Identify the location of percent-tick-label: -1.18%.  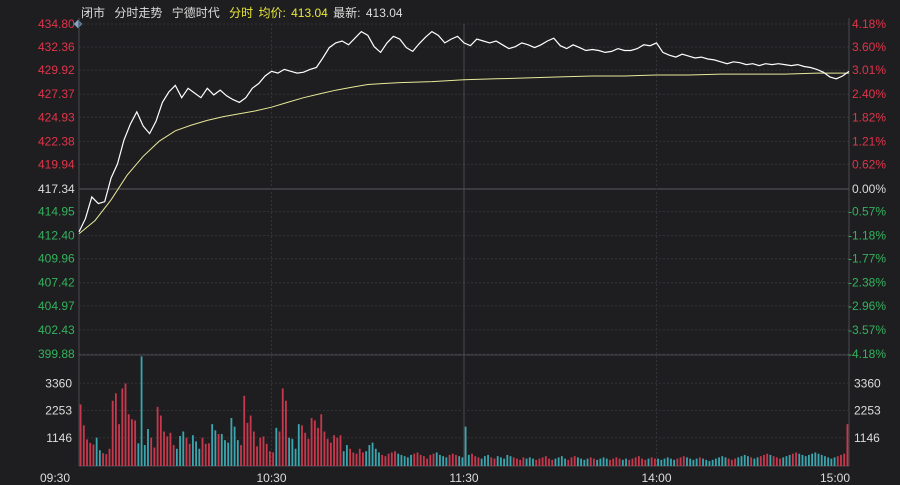
(867, 236).